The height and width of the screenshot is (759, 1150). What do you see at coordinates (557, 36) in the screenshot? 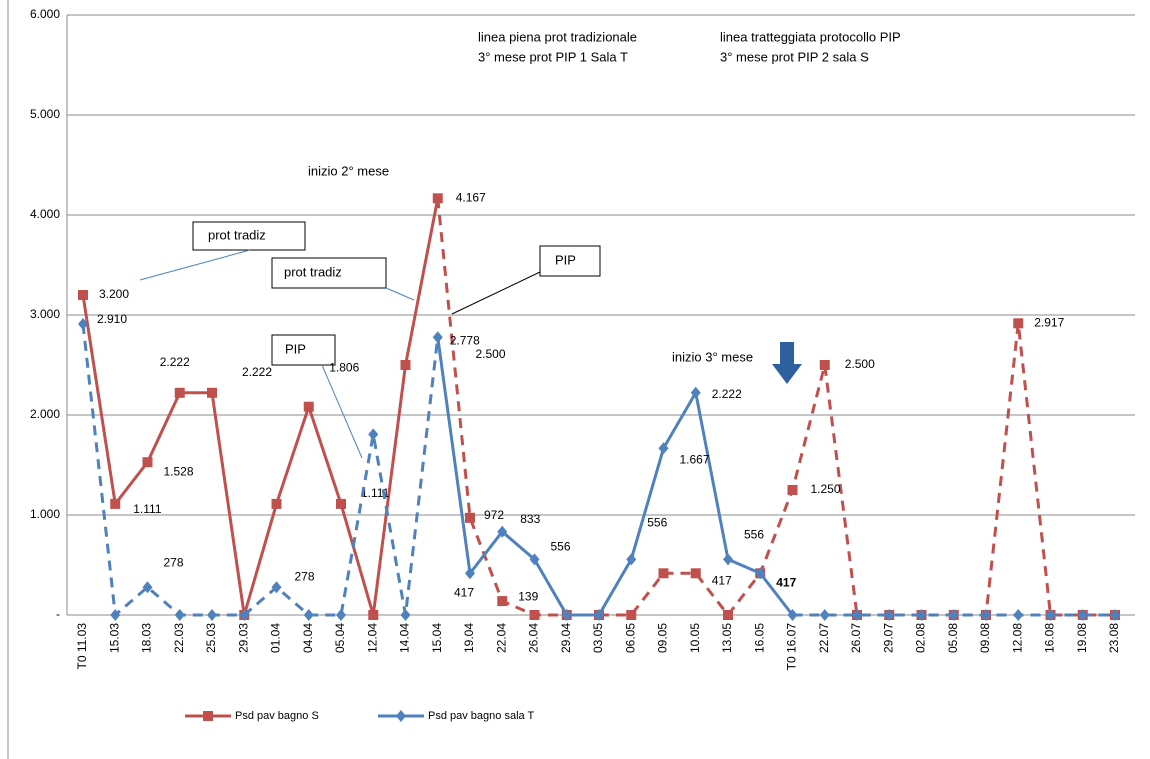
I see `annotation: linea piena prot tradizionale` at bounding box center [557, 36].